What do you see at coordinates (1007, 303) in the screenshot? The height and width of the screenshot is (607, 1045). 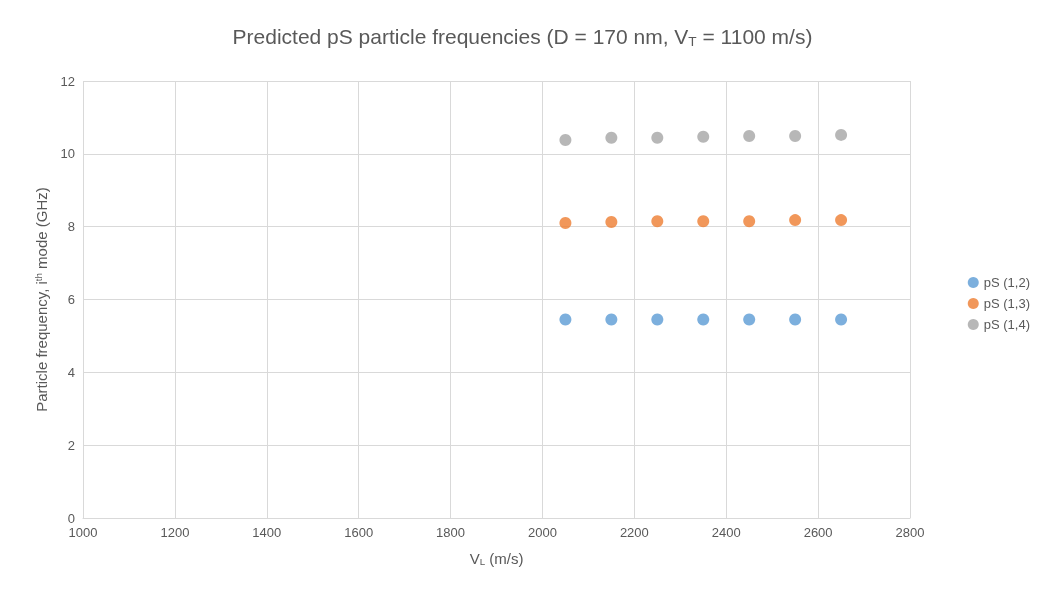 I see `legend-label: pS (1,3)` at bounding box center [1007, 303].